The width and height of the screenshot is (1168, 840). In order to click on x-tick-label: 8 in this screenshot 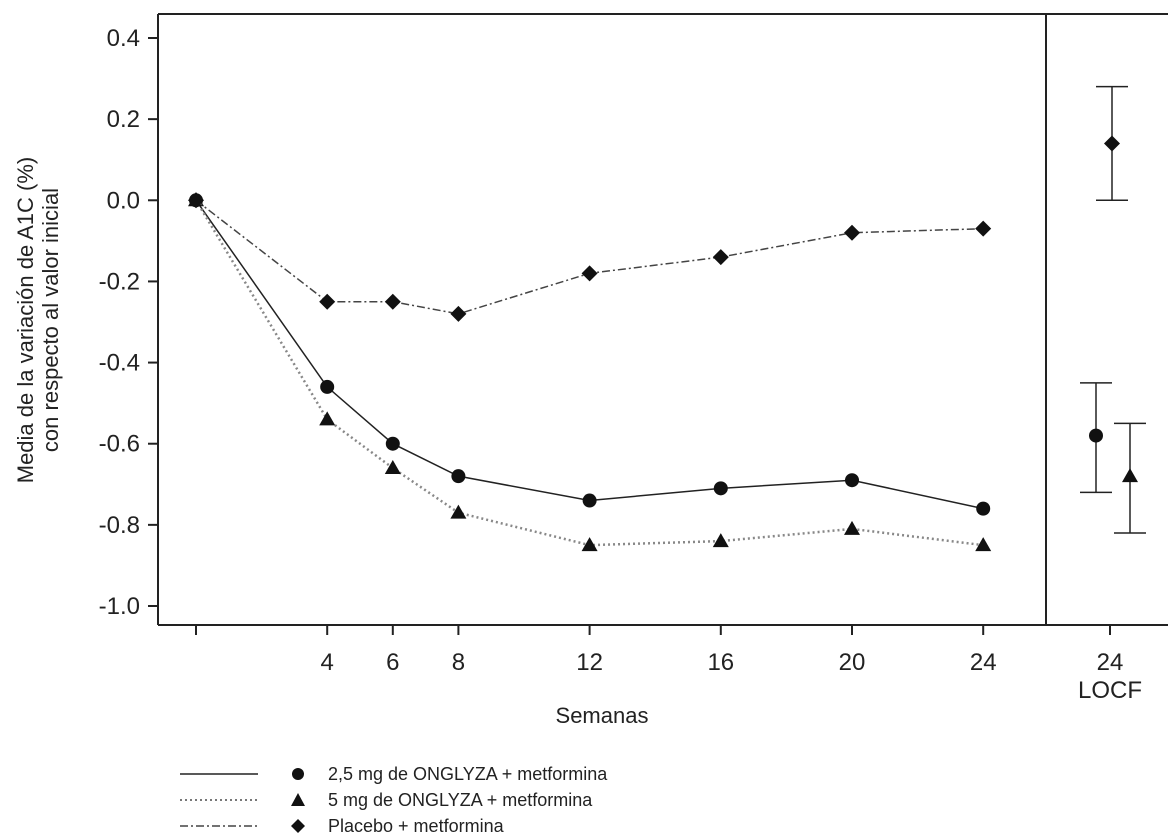, I will do `click(458, 662)`.